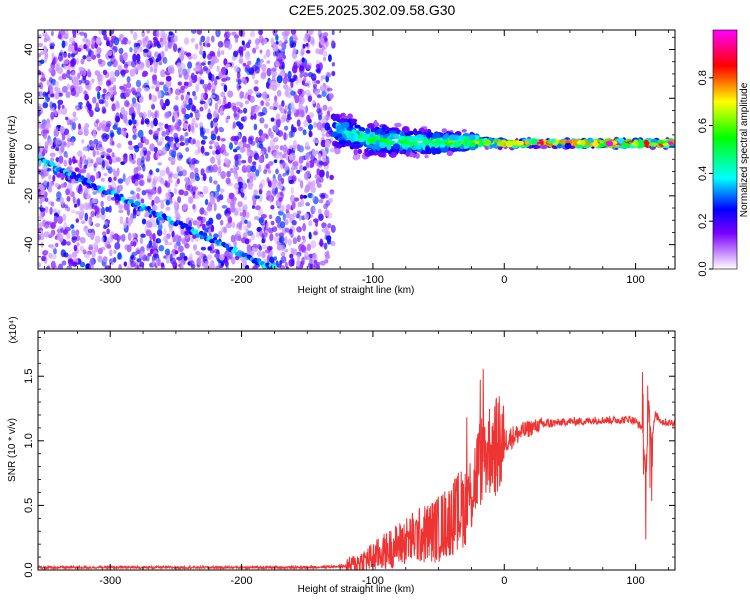  I want to click on snr-y-label: SNR (10 * v/v), so click(12, 450).